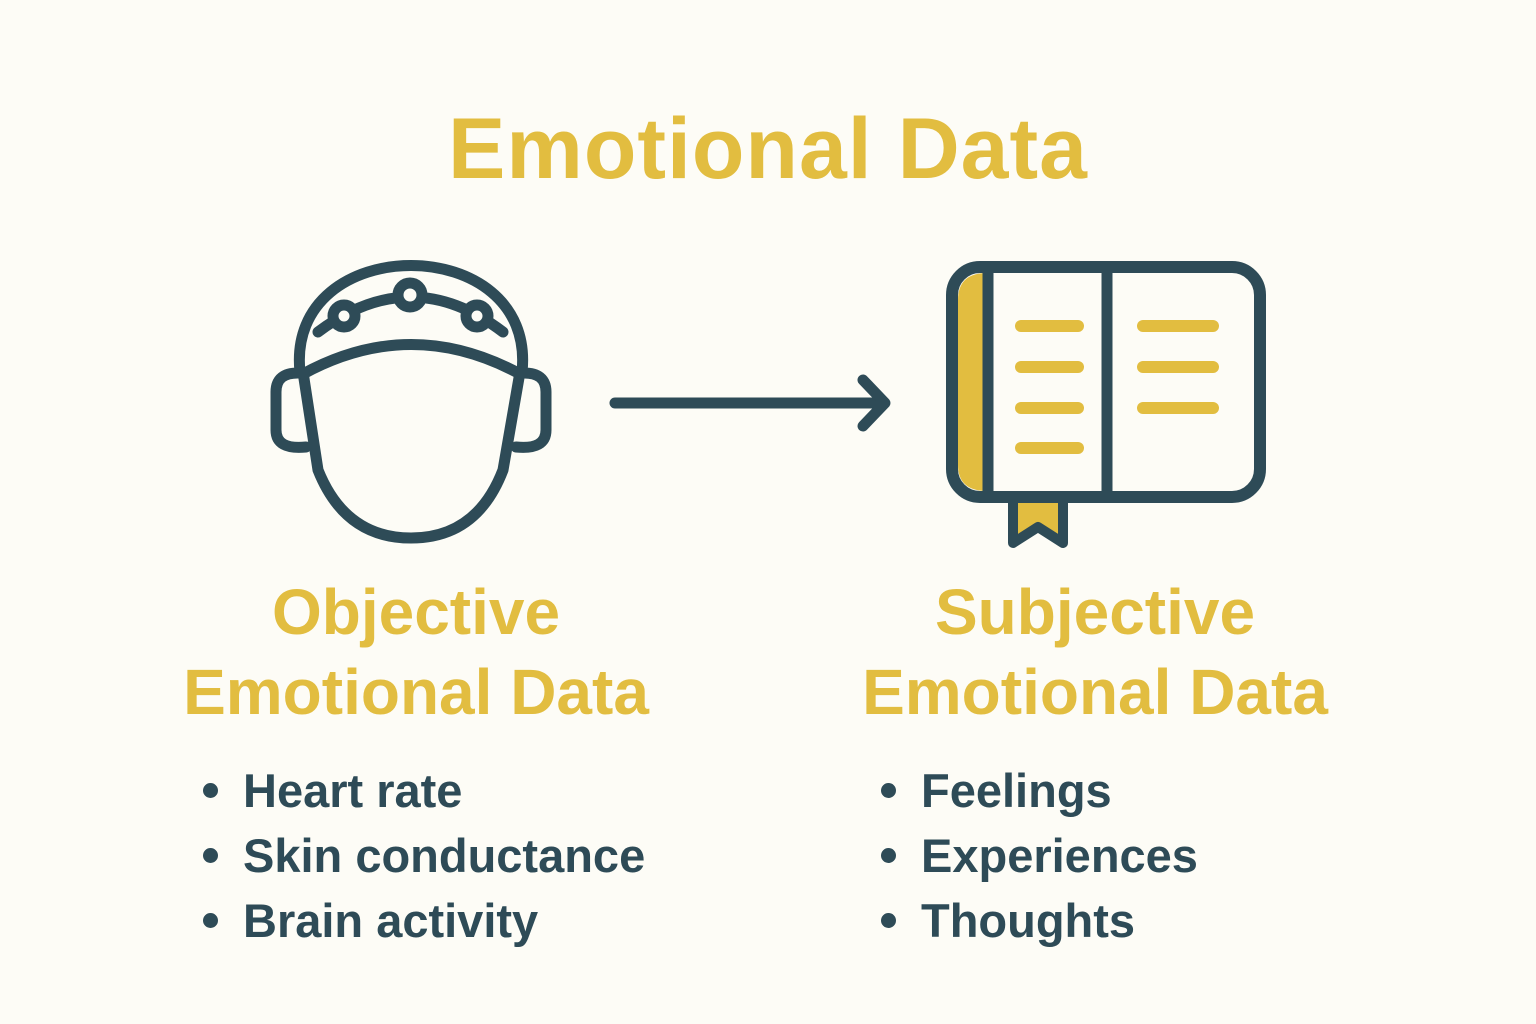 This screenshot has height=1024, width=1536. Describe the element at coordinates (1095, 692) in the screenshot. I see `subjective-heading-line2: Emotional Data` at that location.